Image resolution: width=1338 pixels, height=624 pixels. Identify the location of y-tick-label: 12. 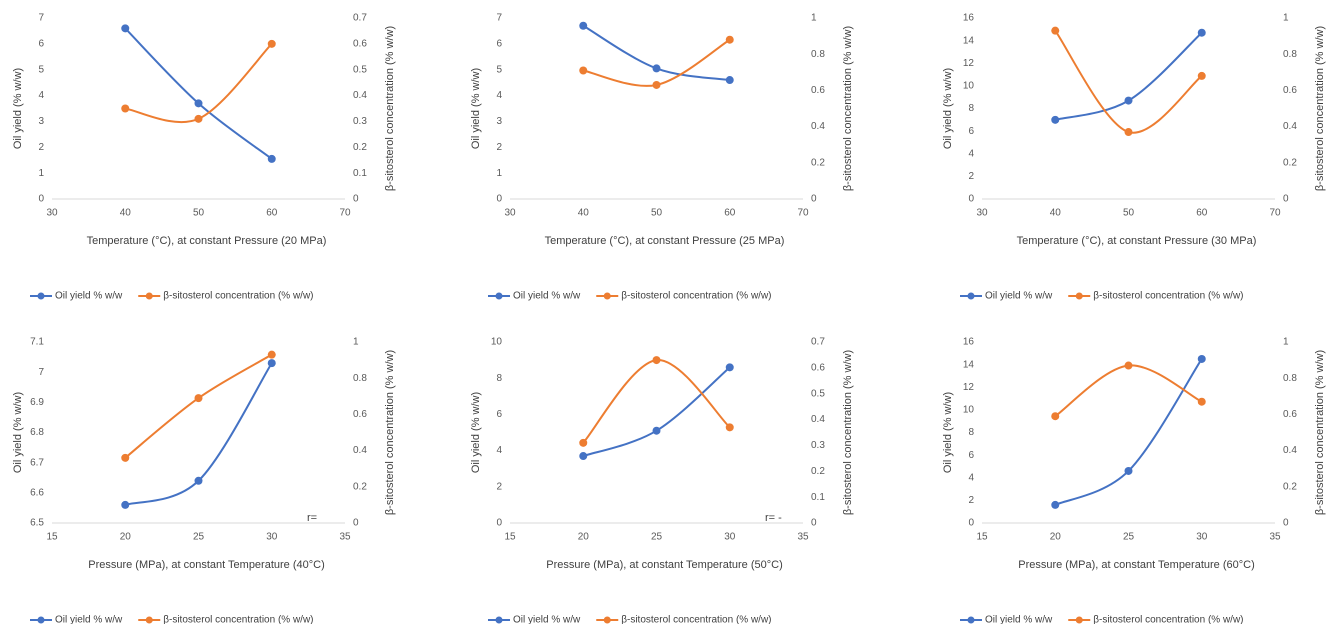
(969, 387).